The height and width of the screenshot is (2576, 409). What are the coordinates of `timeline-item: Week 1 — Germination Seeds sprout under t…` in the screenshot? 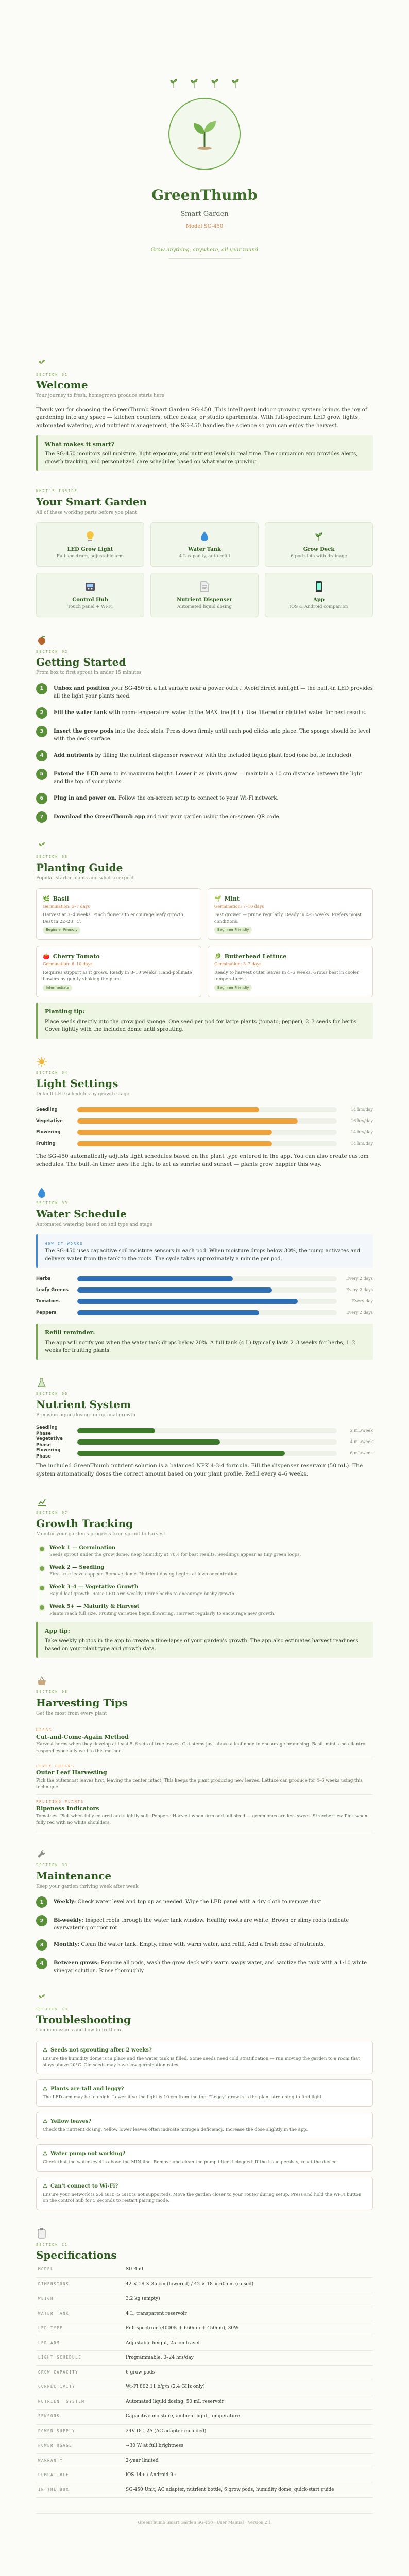 It's located at (206, 1551).